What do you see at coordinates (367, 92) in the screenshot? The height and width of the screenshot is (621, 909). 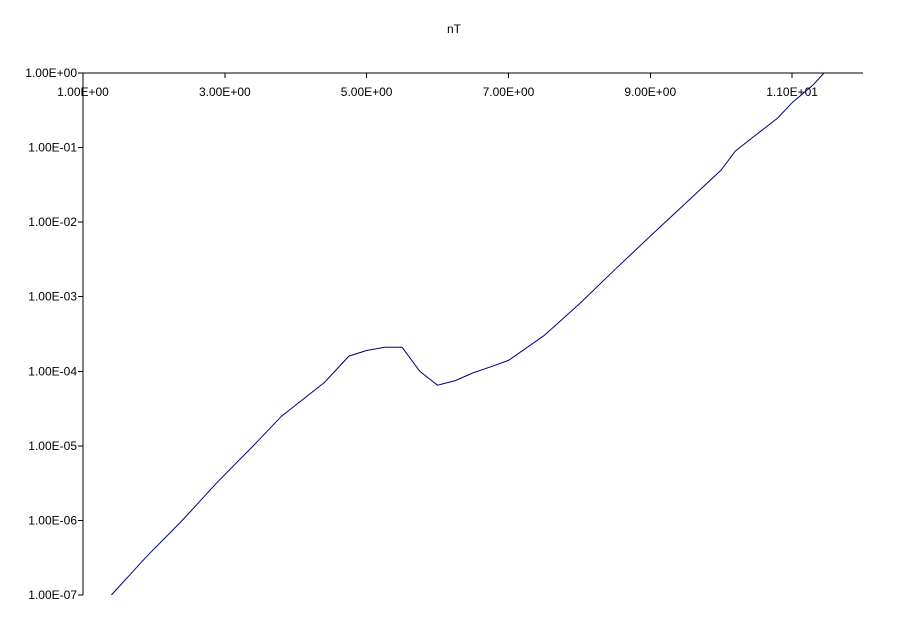 I see `x-tick-label: 5.00E+00` at bounding box center [367, 92].